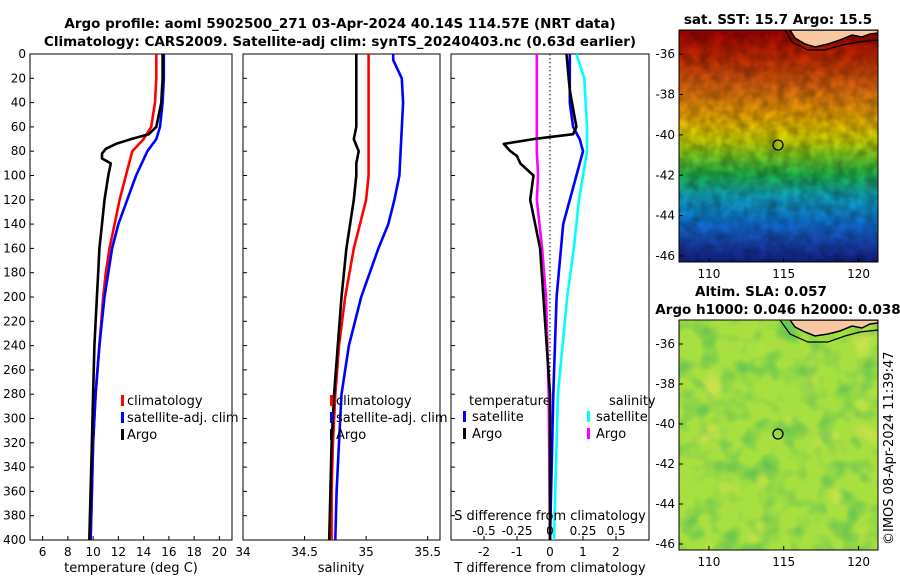 This screenshot has width=900, height=580. What do you see at coordinates (778, 20) in the screenshot?
I see `sst-map-title: sat. SST: 15.7 Argo: 15.5` at bounding box center [778, 20].